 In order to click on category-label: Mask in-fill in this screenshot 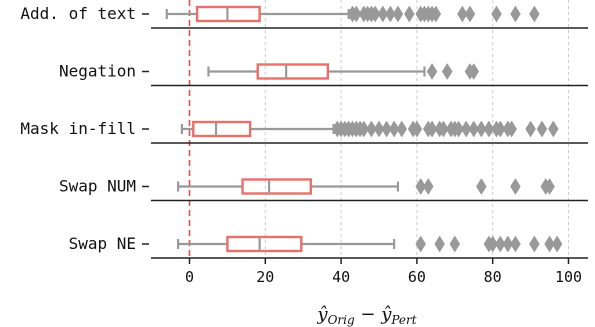, I will do `click(78, 128)`.